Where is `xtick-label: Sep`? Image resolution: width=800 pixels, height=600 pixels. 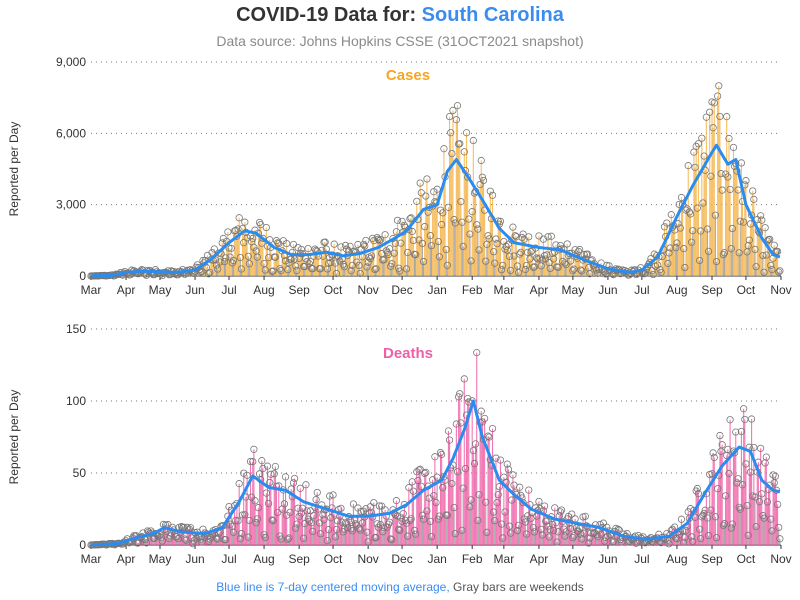
xtick-label: Sep is located at coordinates (299, 290).